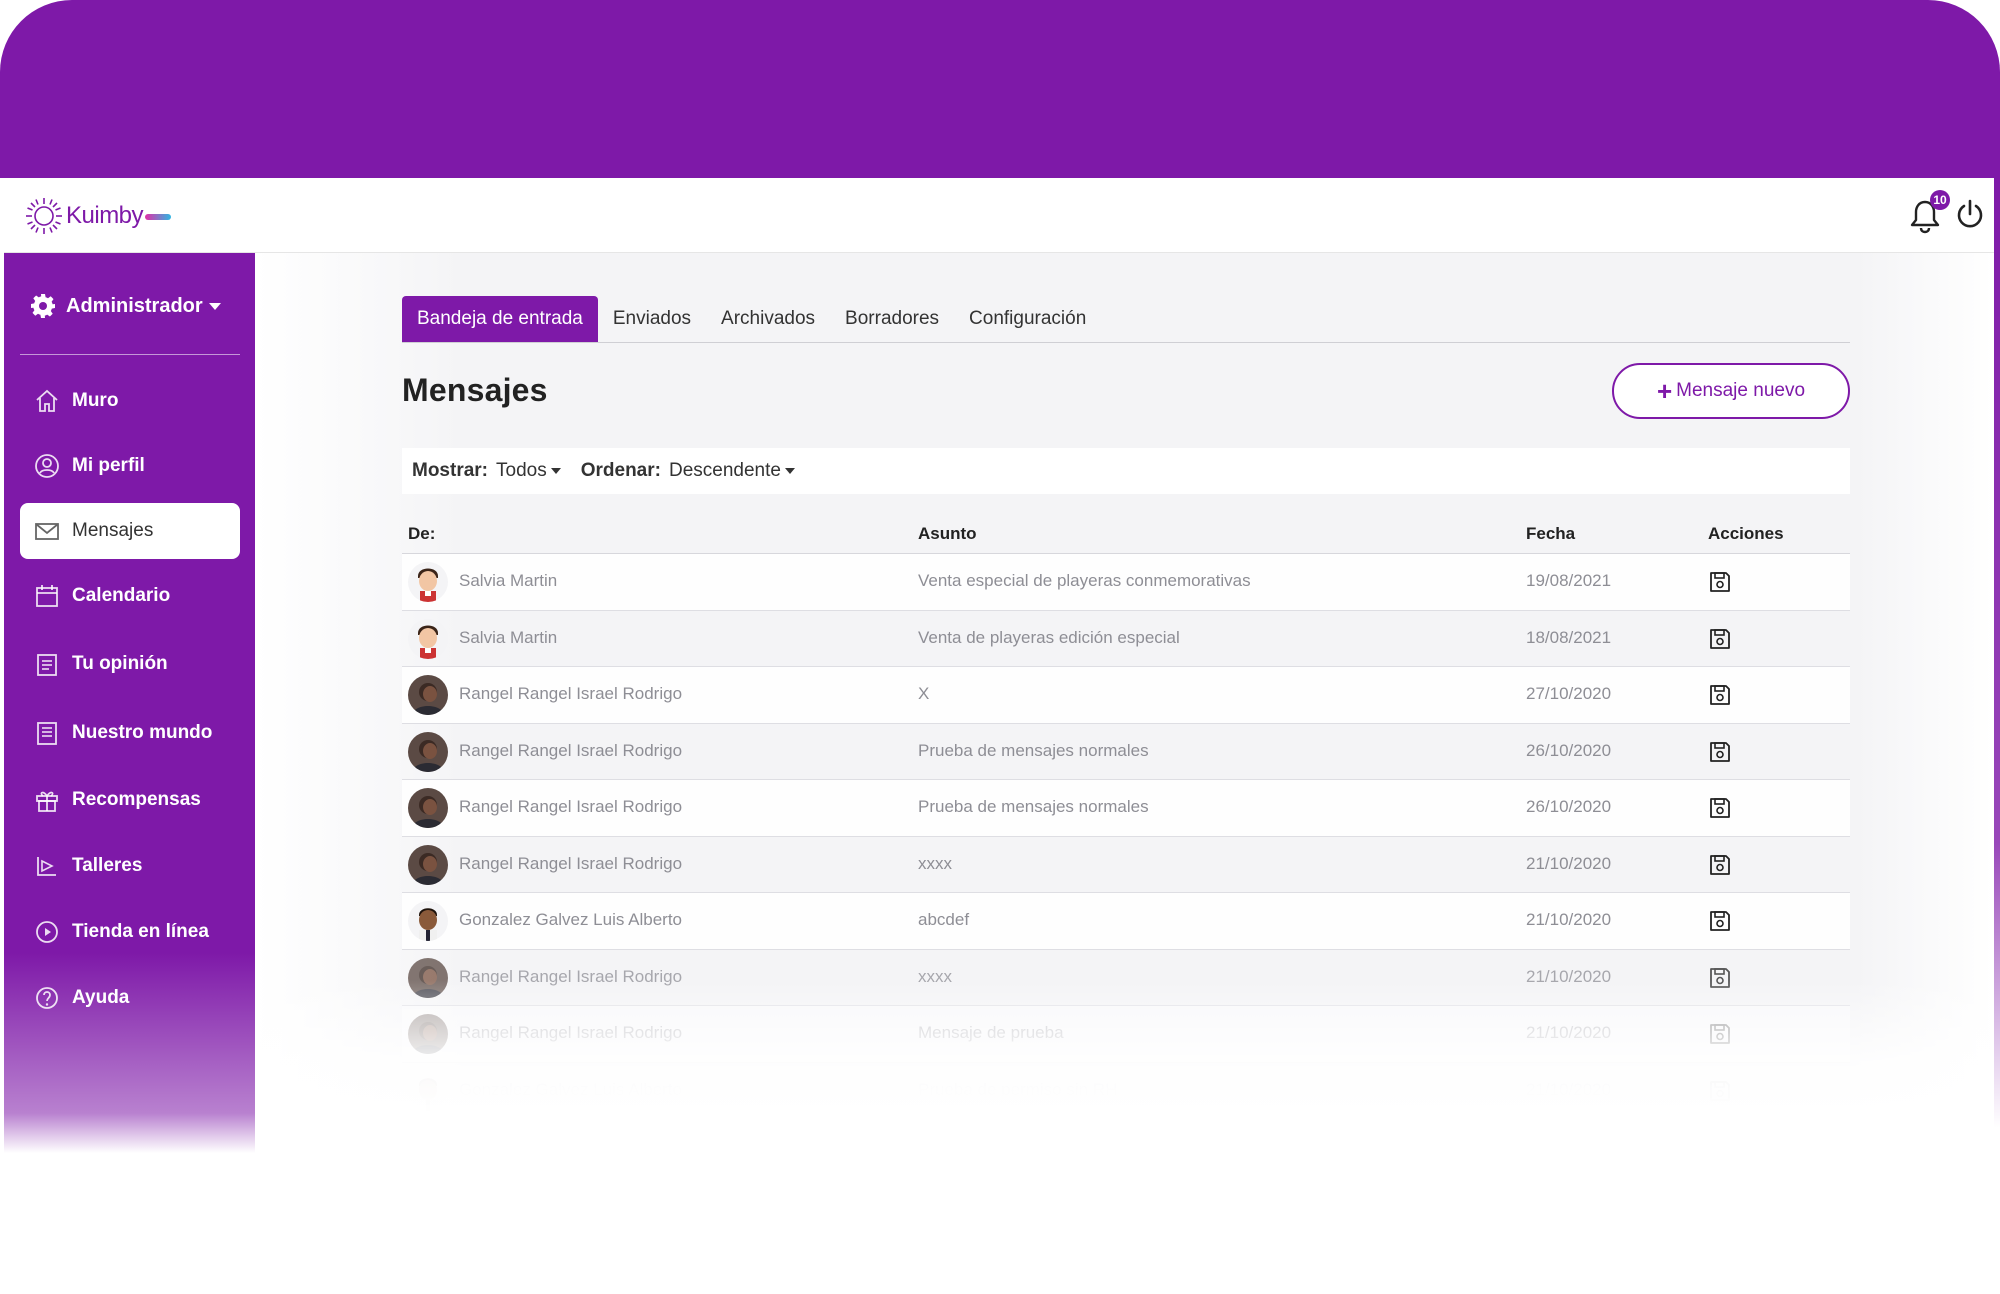  What do you see at coordinates (136, 799) in the screenshot?
I see `sidebar-item-label: Recompensas` at bounding box center [136, 799].